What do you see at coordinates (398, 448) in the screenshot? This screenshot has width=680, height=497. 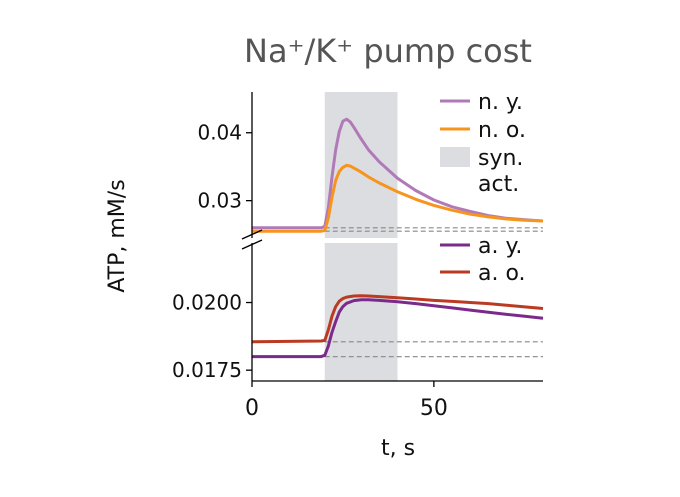 I see `x-axis-label: t, s` at bounding box center [398, 448].